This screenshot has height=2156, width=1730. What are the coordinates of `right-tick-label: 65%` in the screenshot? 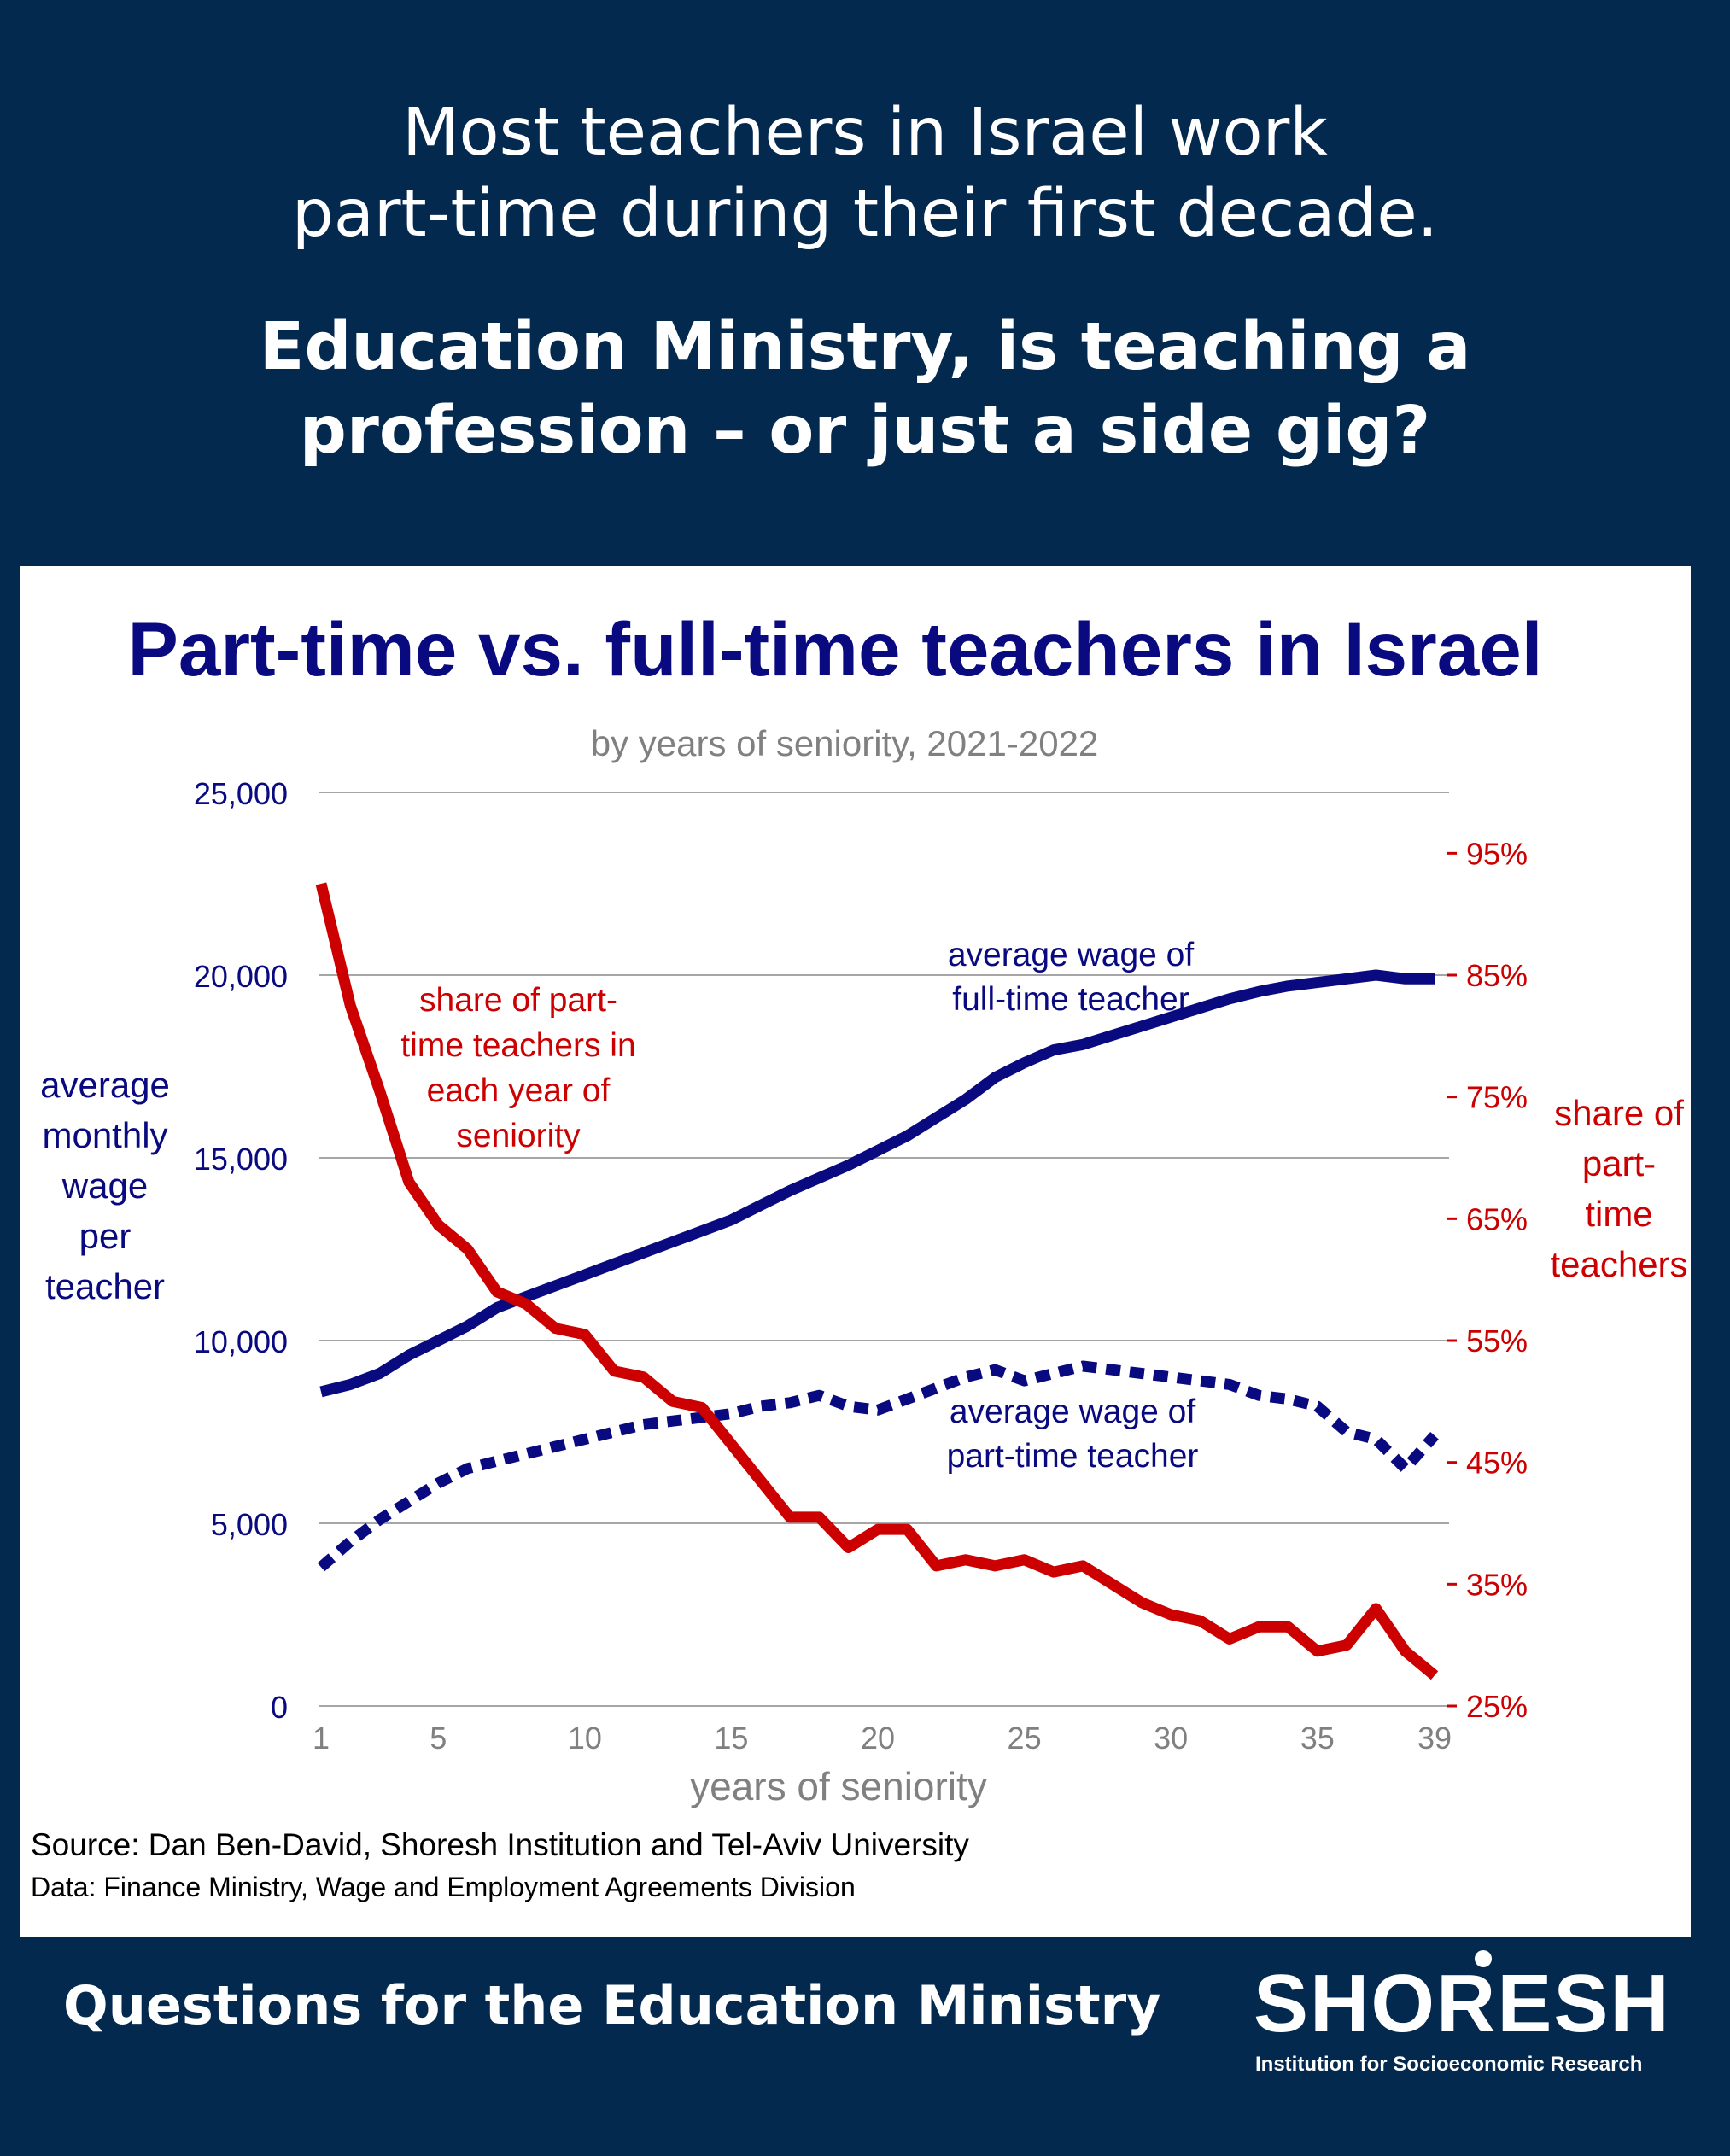 It's located at (1497, 1218).